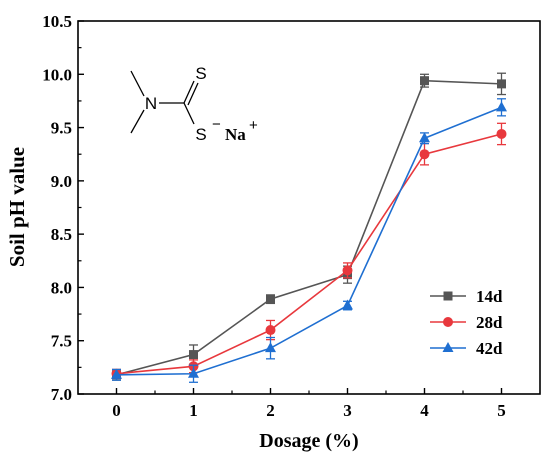 The image size is (550, 462). Describe the element at coordinates (61, 181) in the screenshot. I see `y-tick-label: 9.0` at that location.